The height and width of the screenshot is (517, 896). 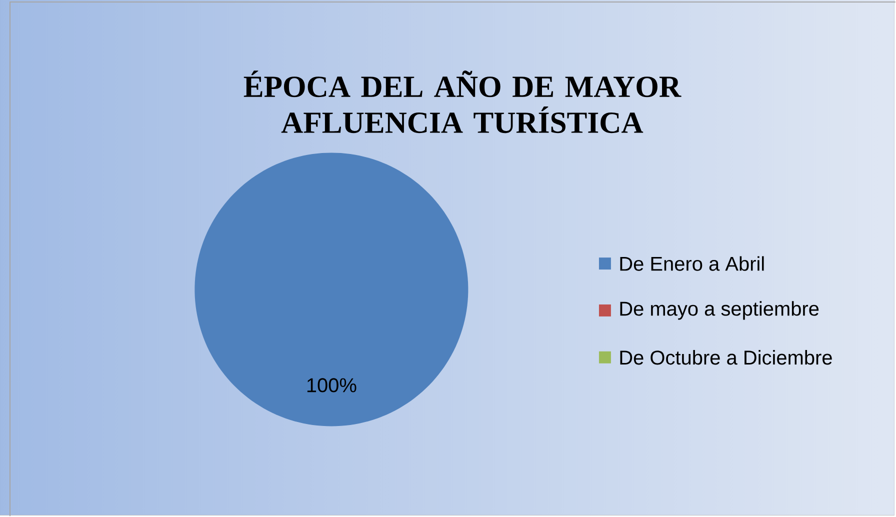 I want to click on legend-label: De mayo a septiembre, so click(x=719, y=310).